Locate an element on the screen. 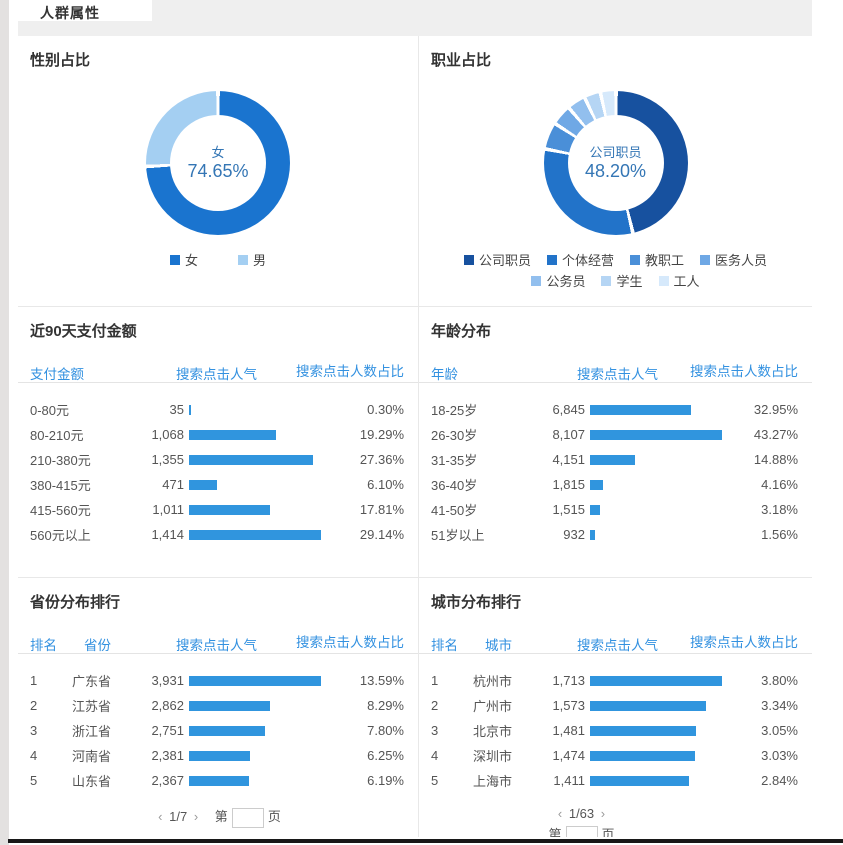 Image resolution: width=843 pixels, height=845 pixels. table-row: 51岁以上 932 1.56% is located at coordinates (615, 534).